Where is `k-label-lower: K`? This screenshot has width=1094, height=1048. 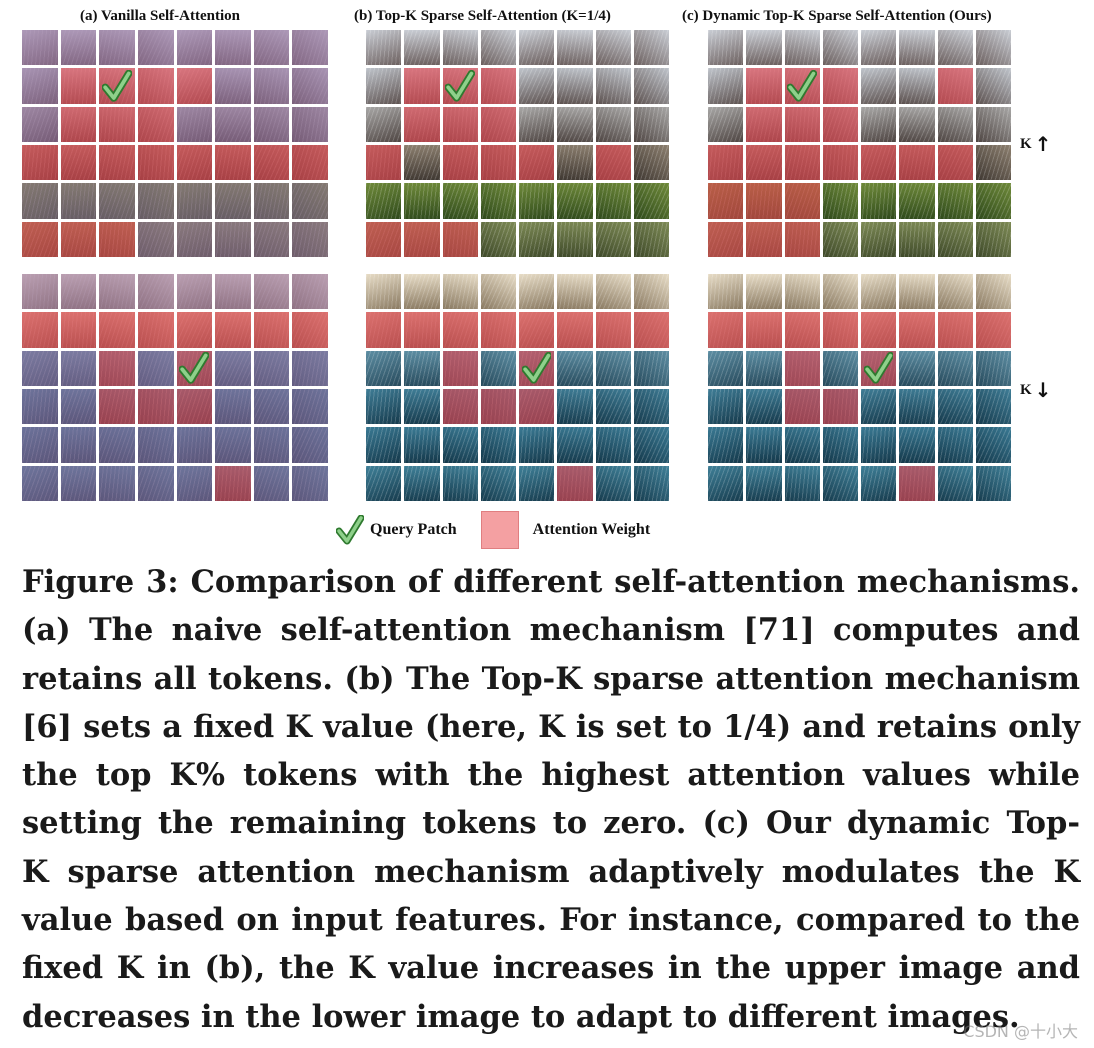
k-label-lower: K is located at coordinates (1026, 389).